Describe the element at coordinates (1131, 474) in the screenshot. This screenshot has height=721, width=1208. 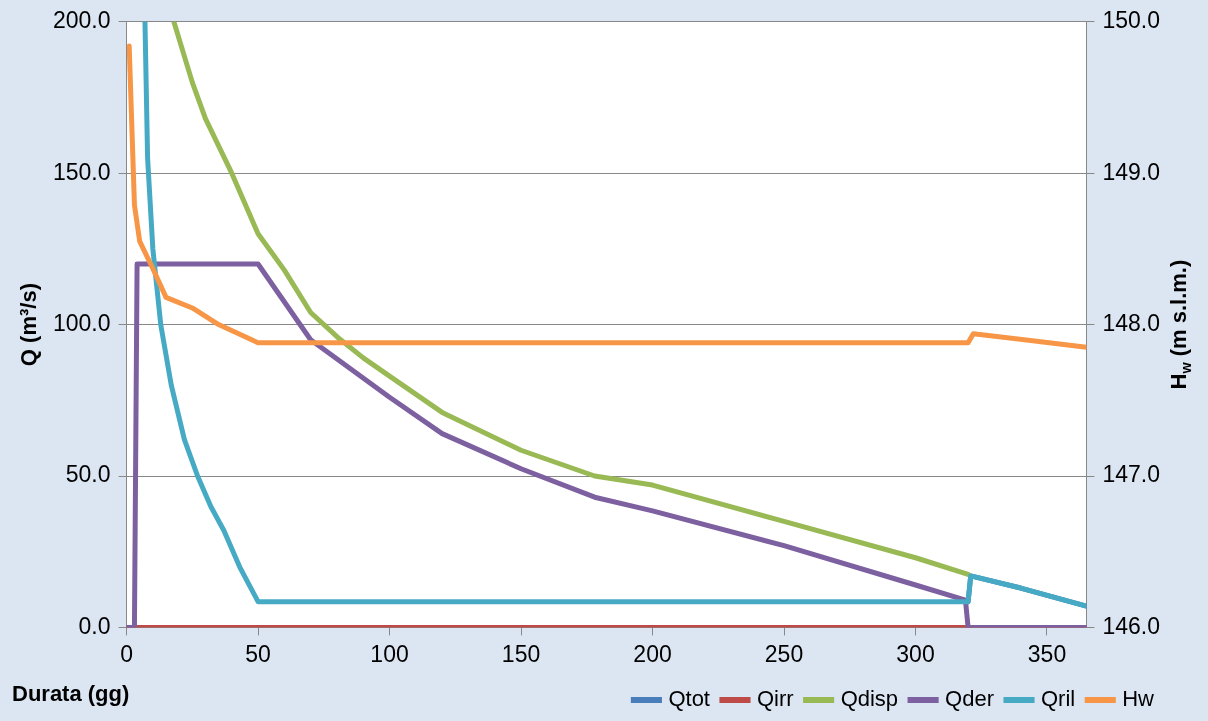
I see `y2-tick-label: 147.0` at that location.